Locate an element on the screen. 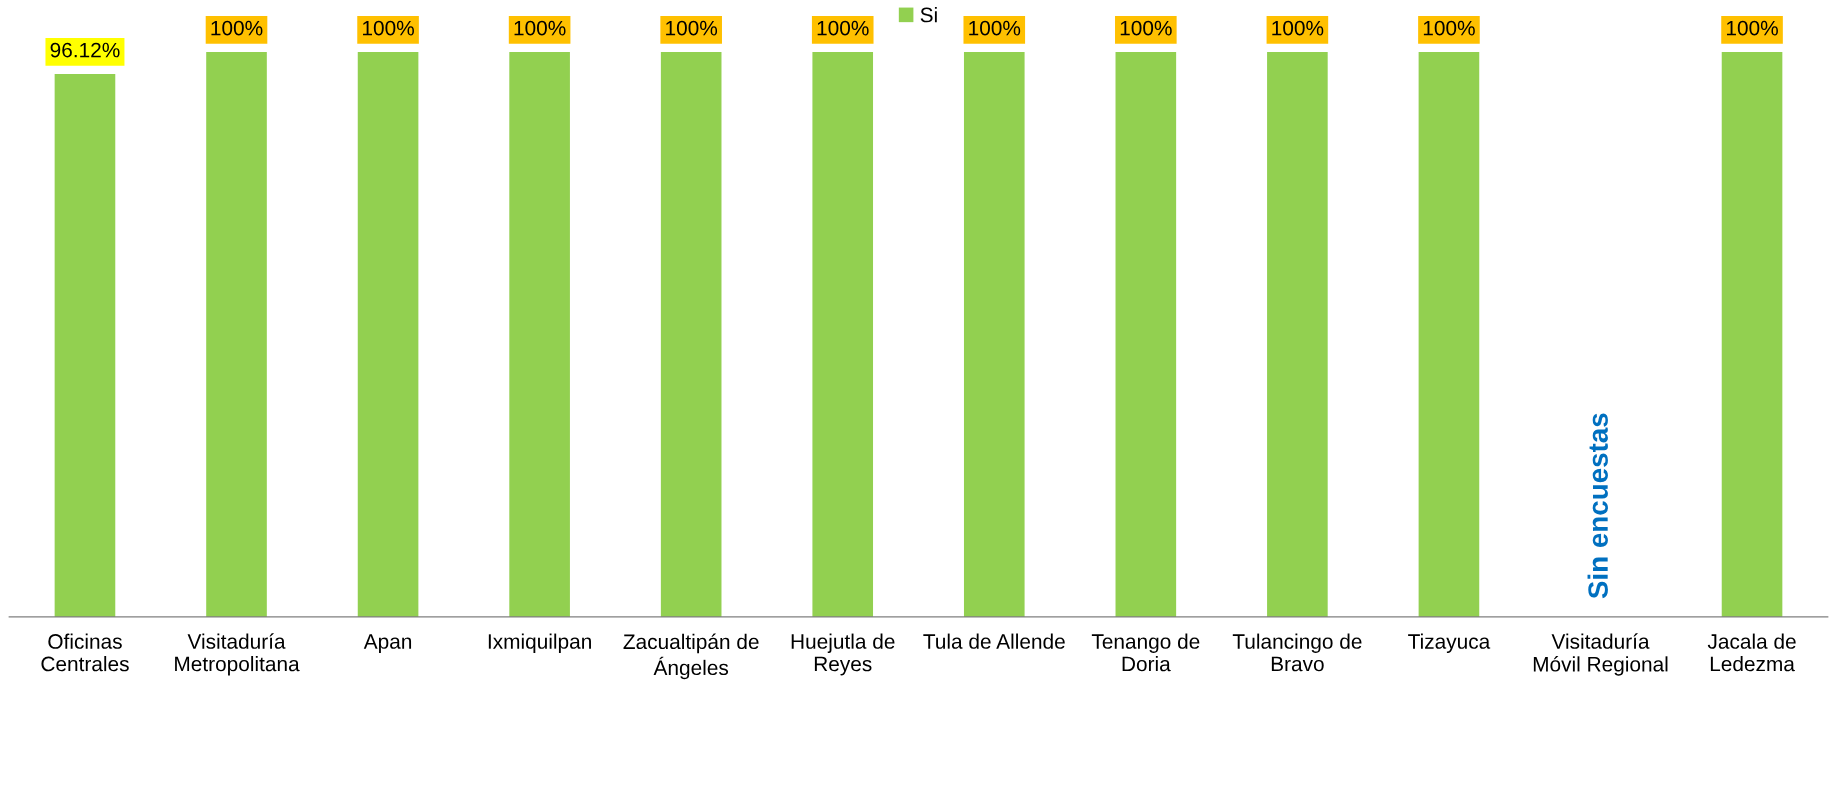  annotation: Sin encuestas is located at coordinates (1597, 506).